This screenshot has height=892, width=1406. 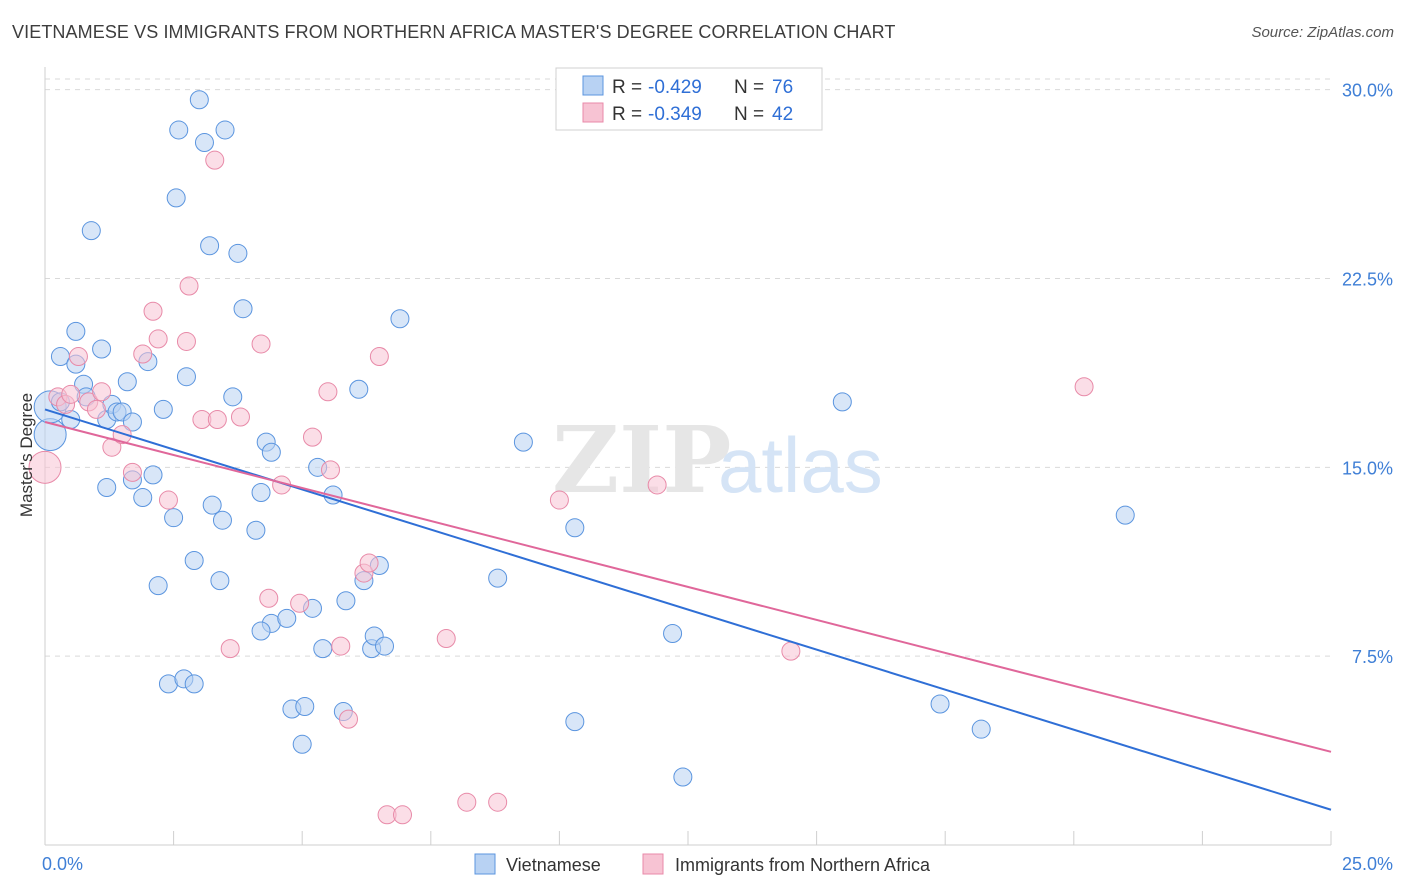 What do you see at coordinates (641, 460) in the screenshot?
I see `watermark-zip: ZIP` at bounding box center [641, 460].